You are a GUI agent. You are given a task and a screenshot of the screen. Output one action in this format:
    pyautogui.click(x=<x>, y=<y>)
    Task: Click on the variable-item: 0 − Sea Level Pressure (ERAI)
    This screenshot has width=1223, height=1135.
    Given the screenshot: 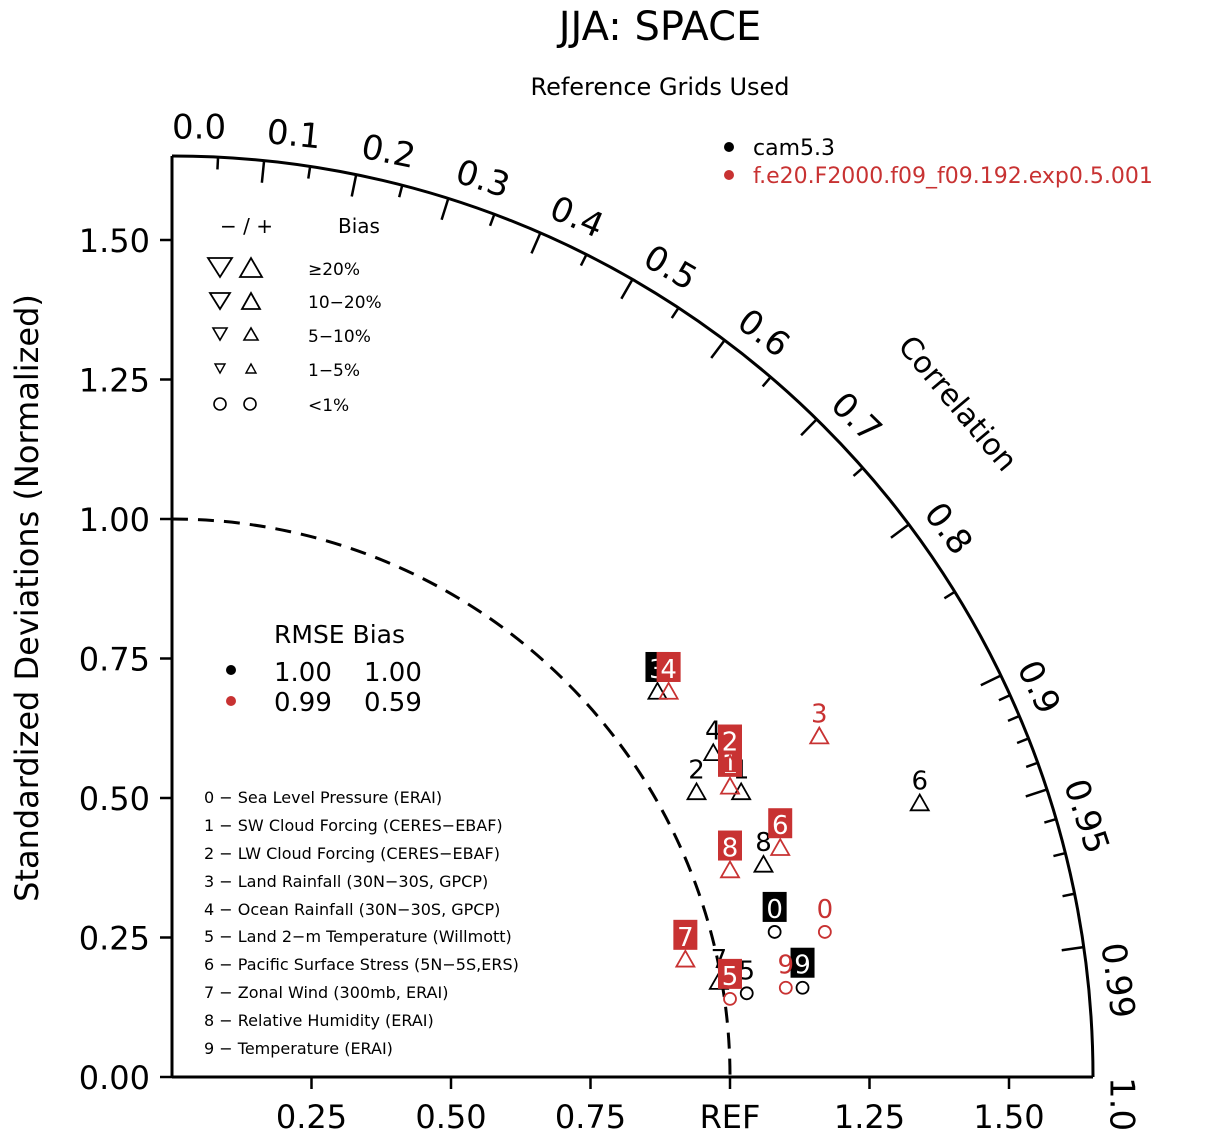 What is the action you would take?
    pyautogui.click(x=323, y=797)
    